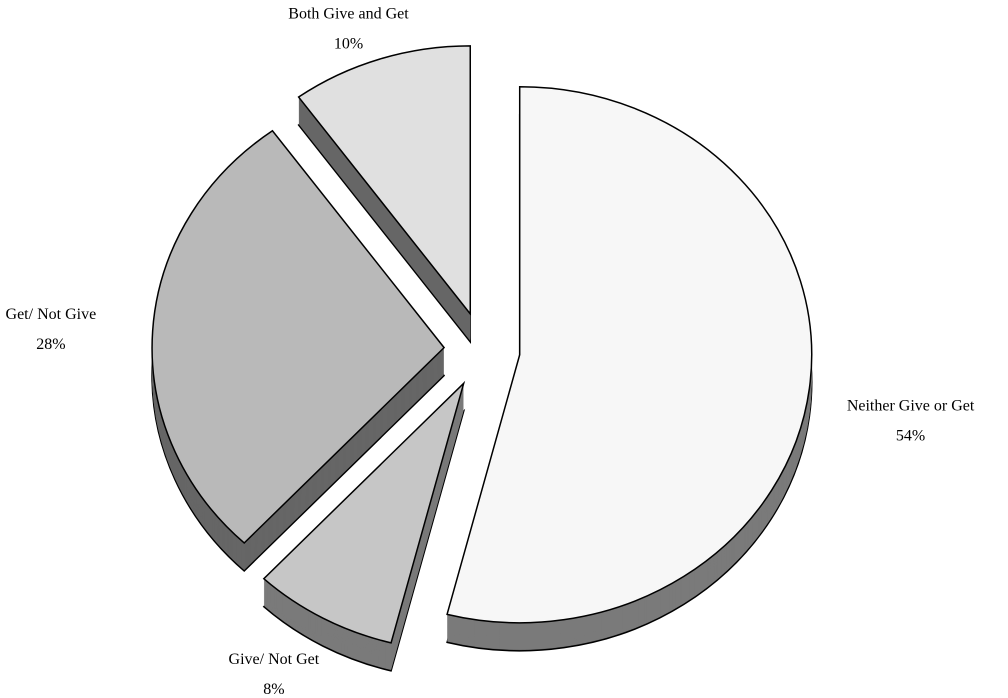  I want to click on slice-value-label: 54%, so click(910, 435).